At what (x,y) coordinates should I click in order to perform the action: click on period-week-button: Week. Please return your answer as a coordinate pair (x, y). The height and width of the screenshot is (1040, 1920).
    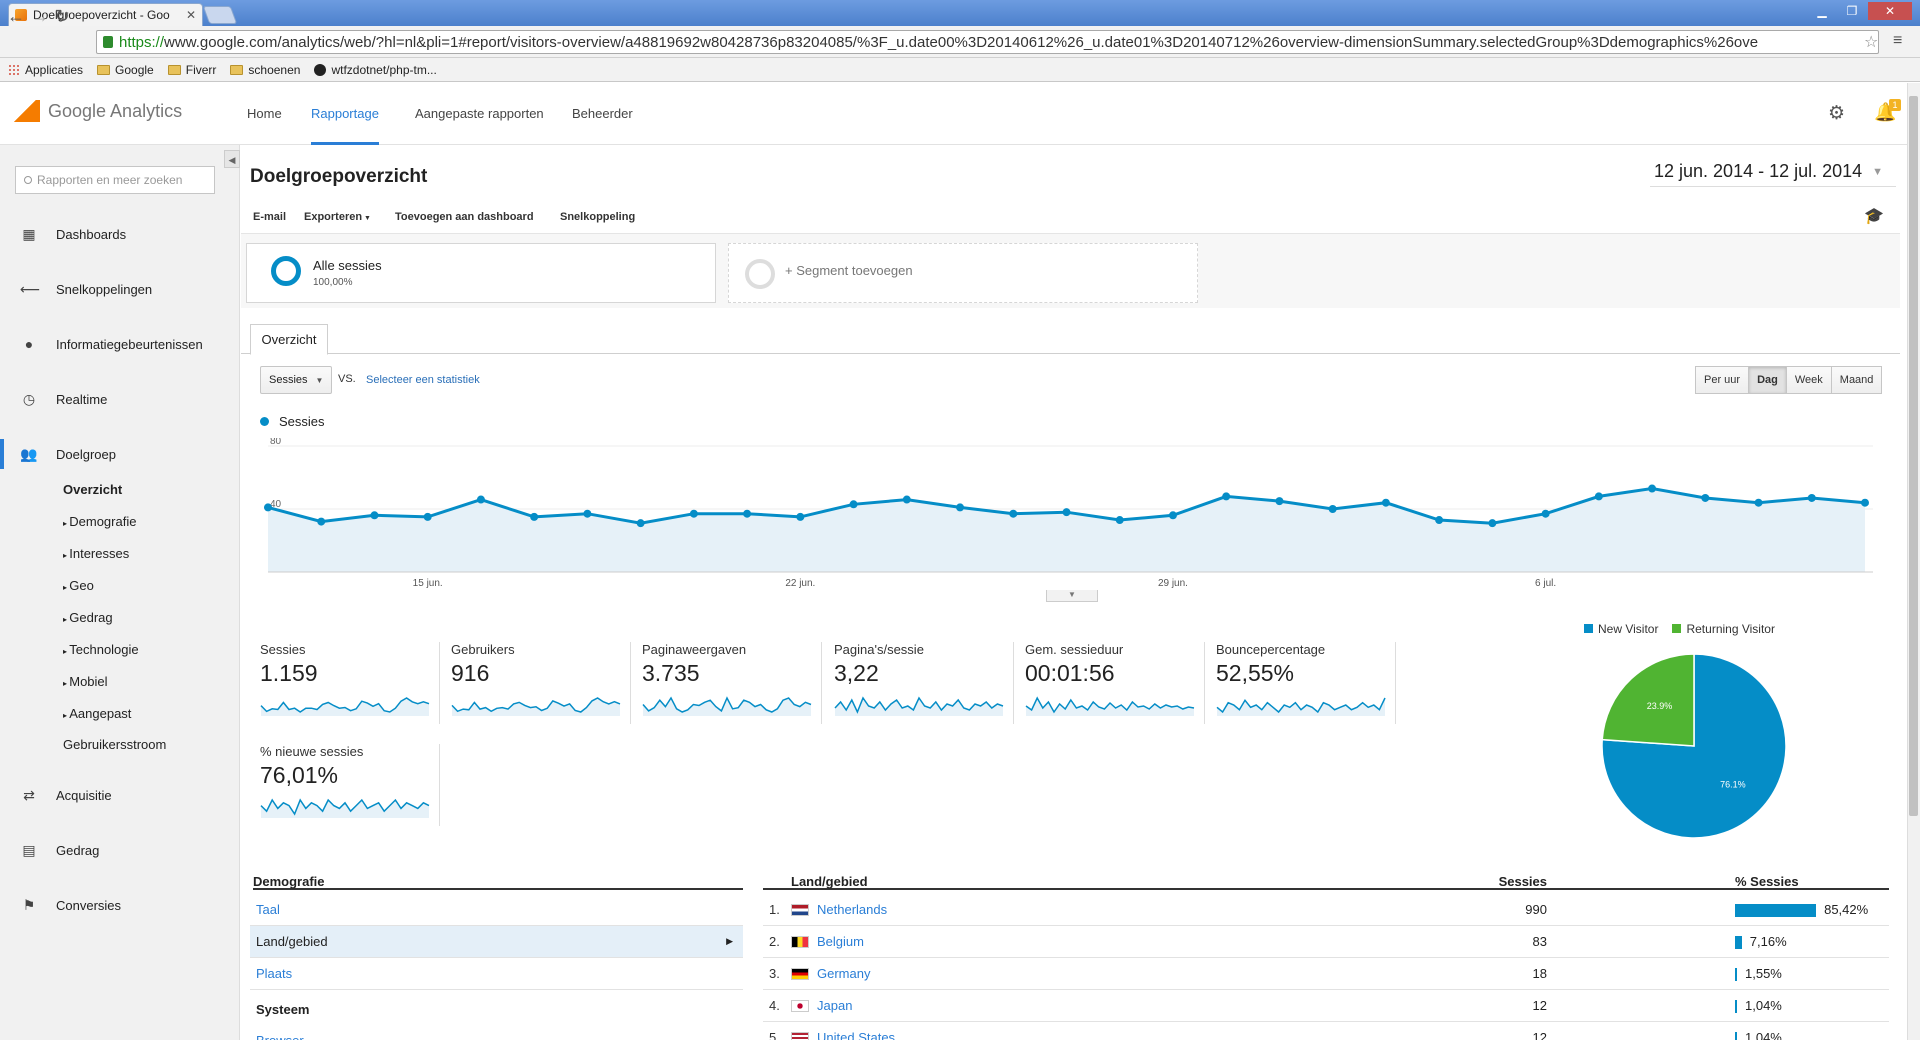
    Looking at the image, I should click on (1808, 380).